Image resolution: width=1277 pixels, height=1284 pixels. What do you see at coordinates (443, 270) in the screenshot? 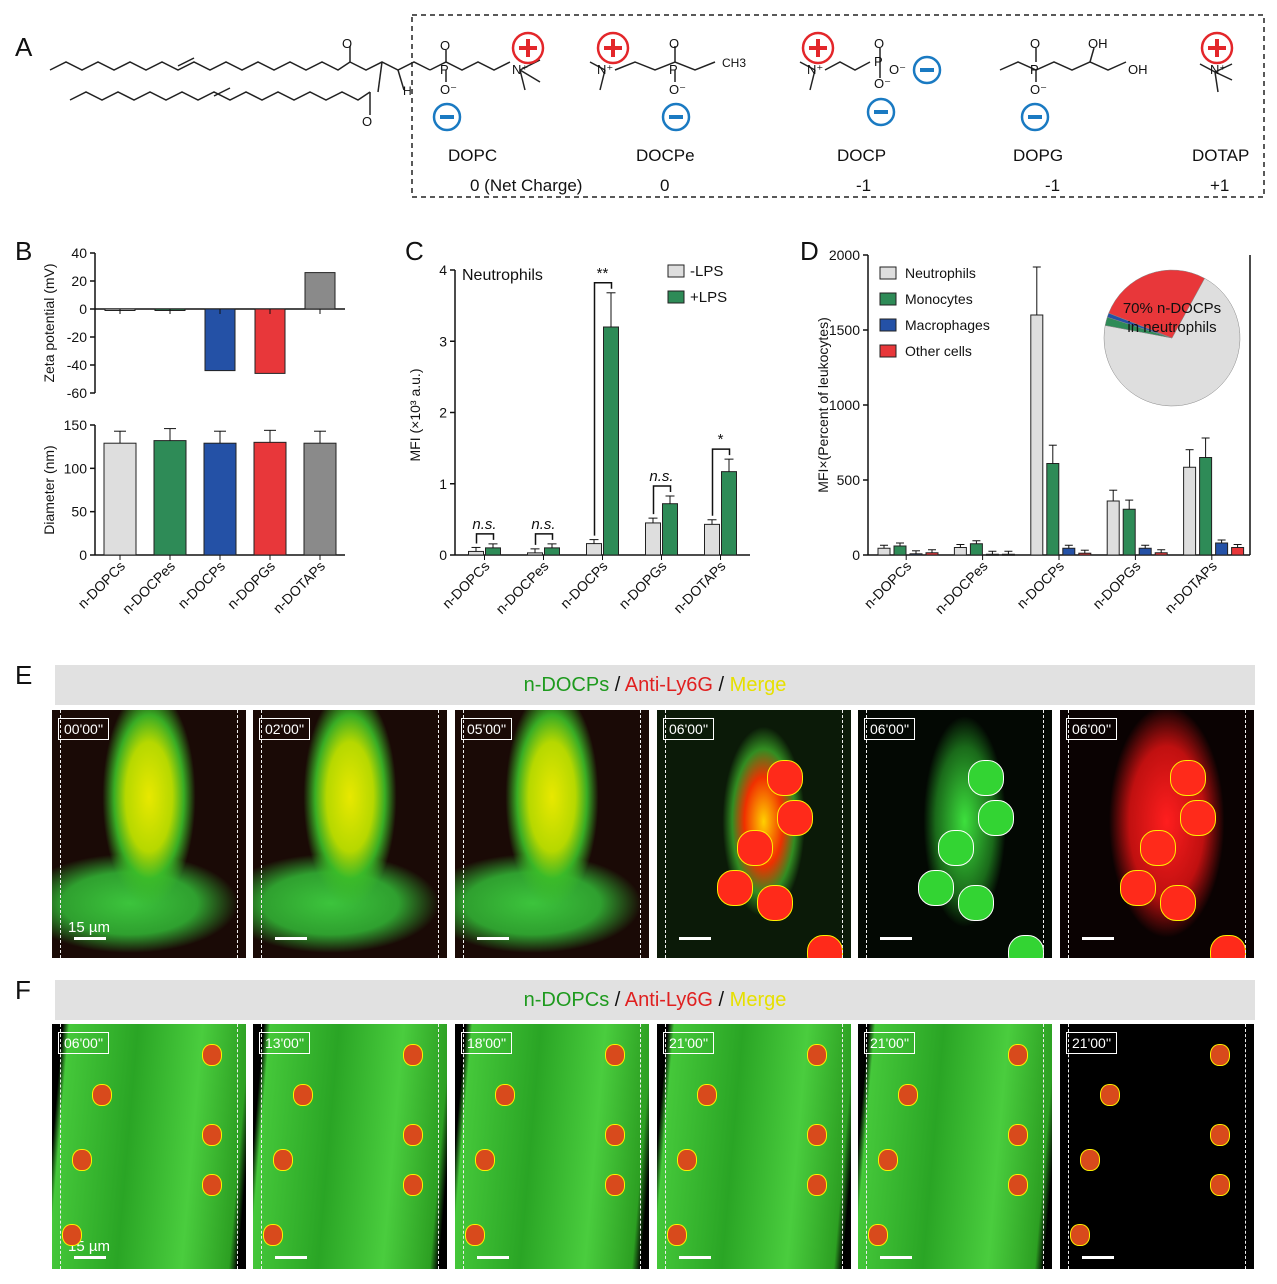
I see `y-tick-label: 4` at bounding box center [443, 270].